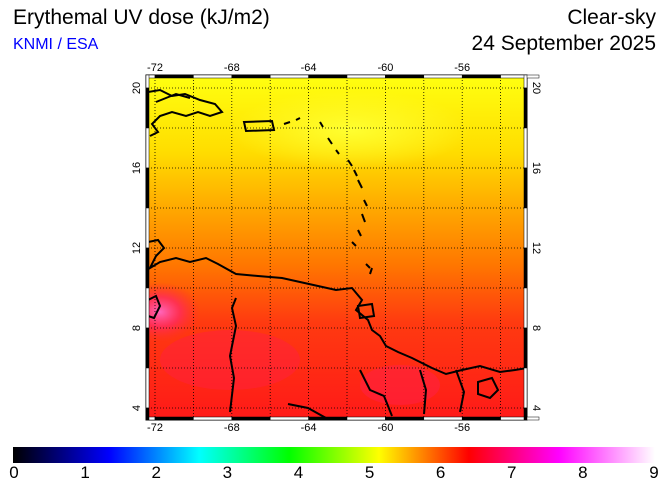 This screenshot has height=490, width=670. What do you see at coordinates (232, 68) in the screenshot?
I see `lon-tick-top: -68` at bounding box center [232, 68].